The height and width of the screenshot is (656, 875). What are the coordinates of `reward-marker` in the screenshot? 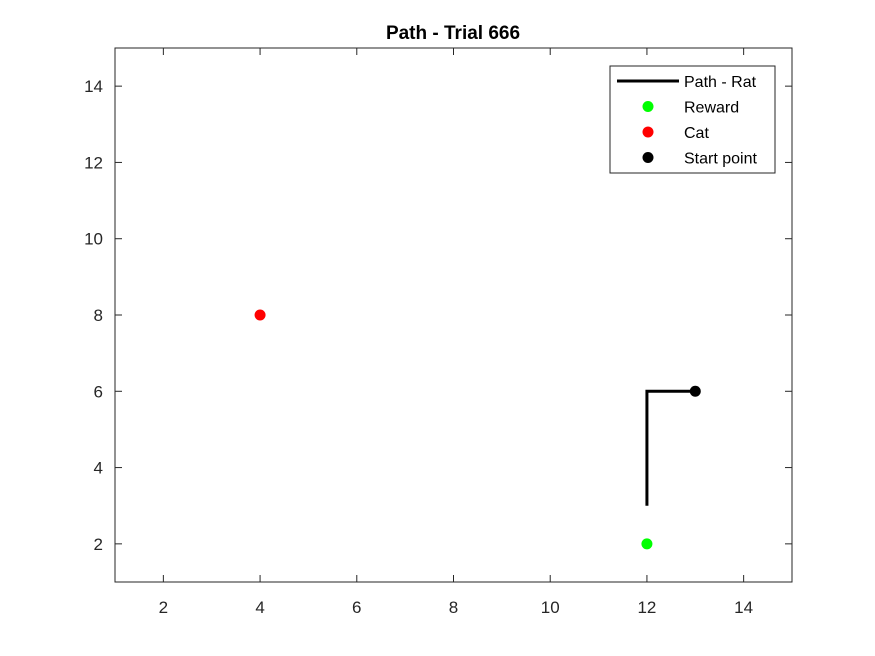 It's located at (647, 544).